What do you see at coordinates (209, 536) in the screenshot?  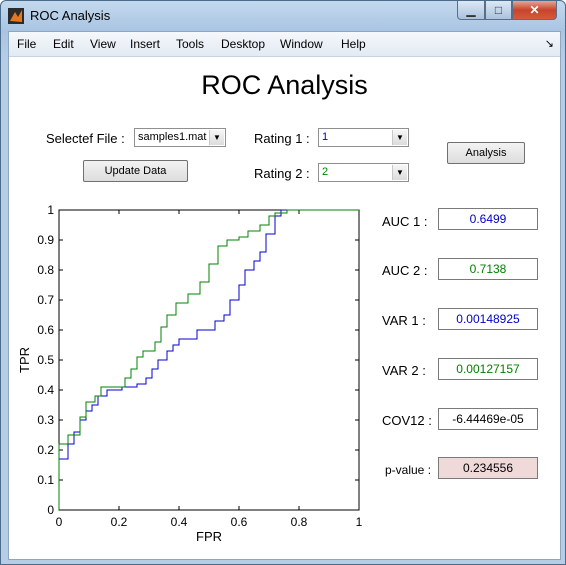 I see `x-axis-label: FPR` at bounding box center [209, 536].